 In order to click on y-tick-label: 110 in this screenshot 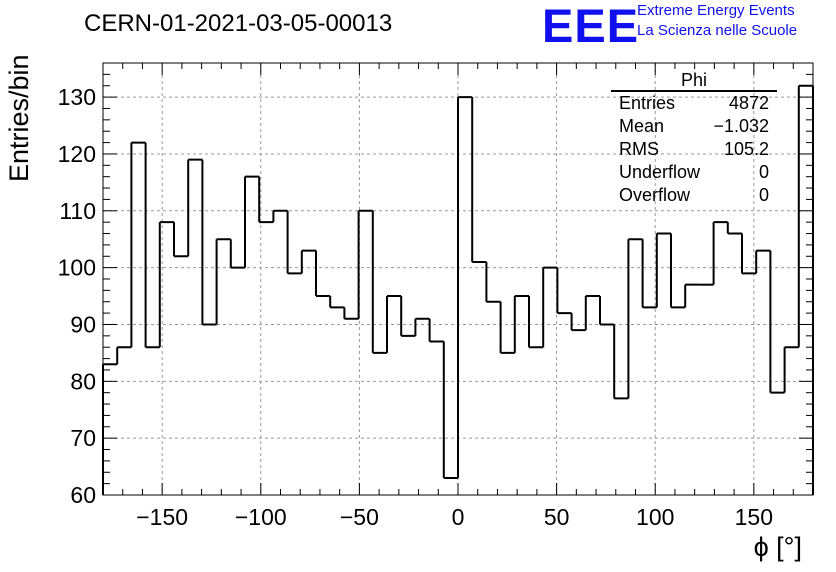, I will do `click(77, 211)`.